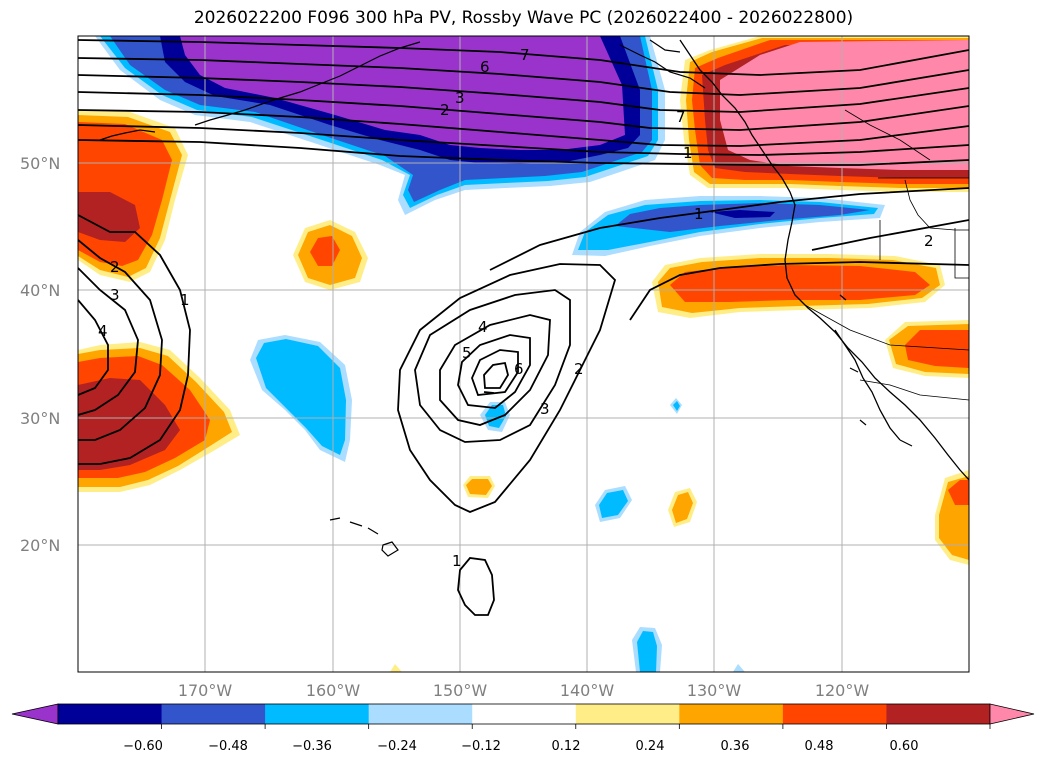 Image resolution: width=1047 pixels, height=765 pixels. What do you see at coordinates (587, 690) in the screenshot?
I see `lon-label: 140°W` at bounding box center [587, 690].